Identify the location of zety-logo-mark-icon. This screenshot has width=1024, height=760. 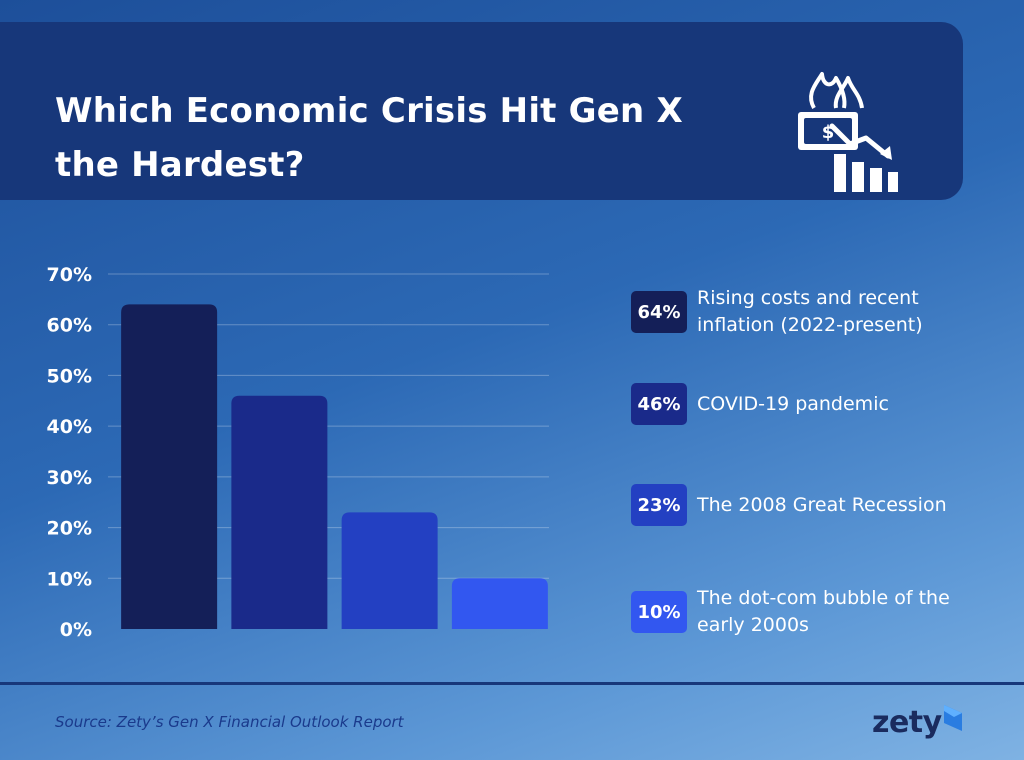
(952, 718).